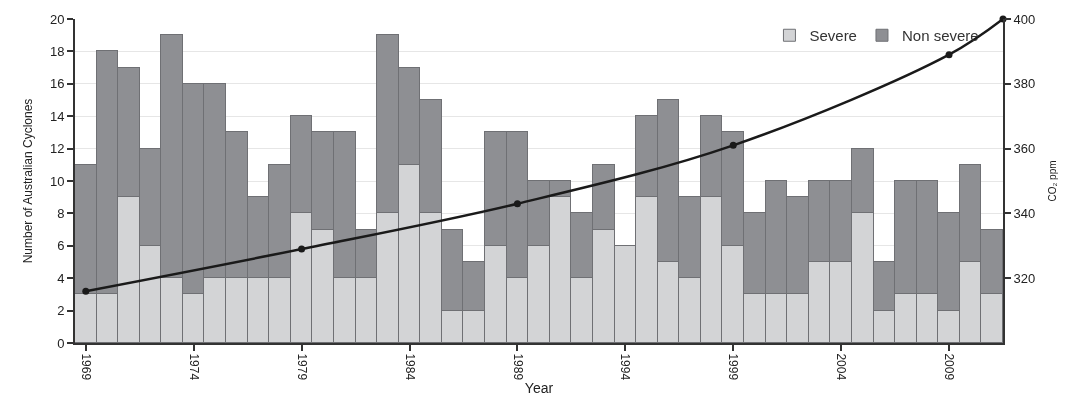  Describe the element at coordinates (85, 367) in the screenshot. I see `x-tick-label: 1969` at that location.